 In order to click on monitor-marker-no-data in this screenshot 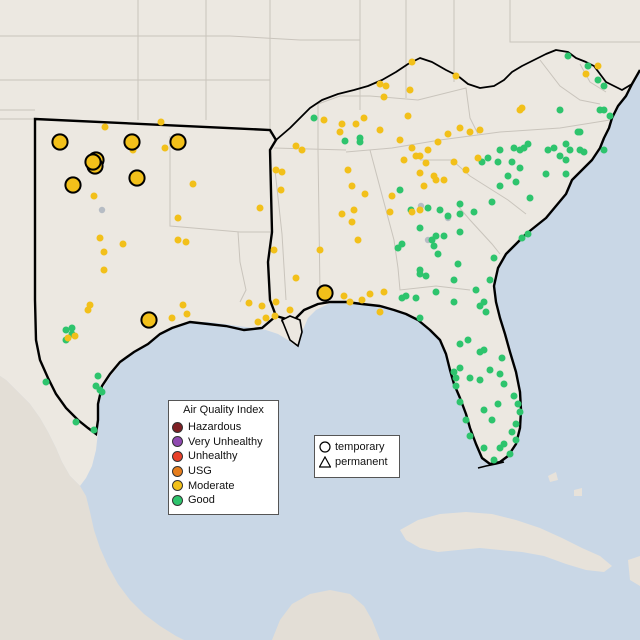, I will do `click(102, 210)`.